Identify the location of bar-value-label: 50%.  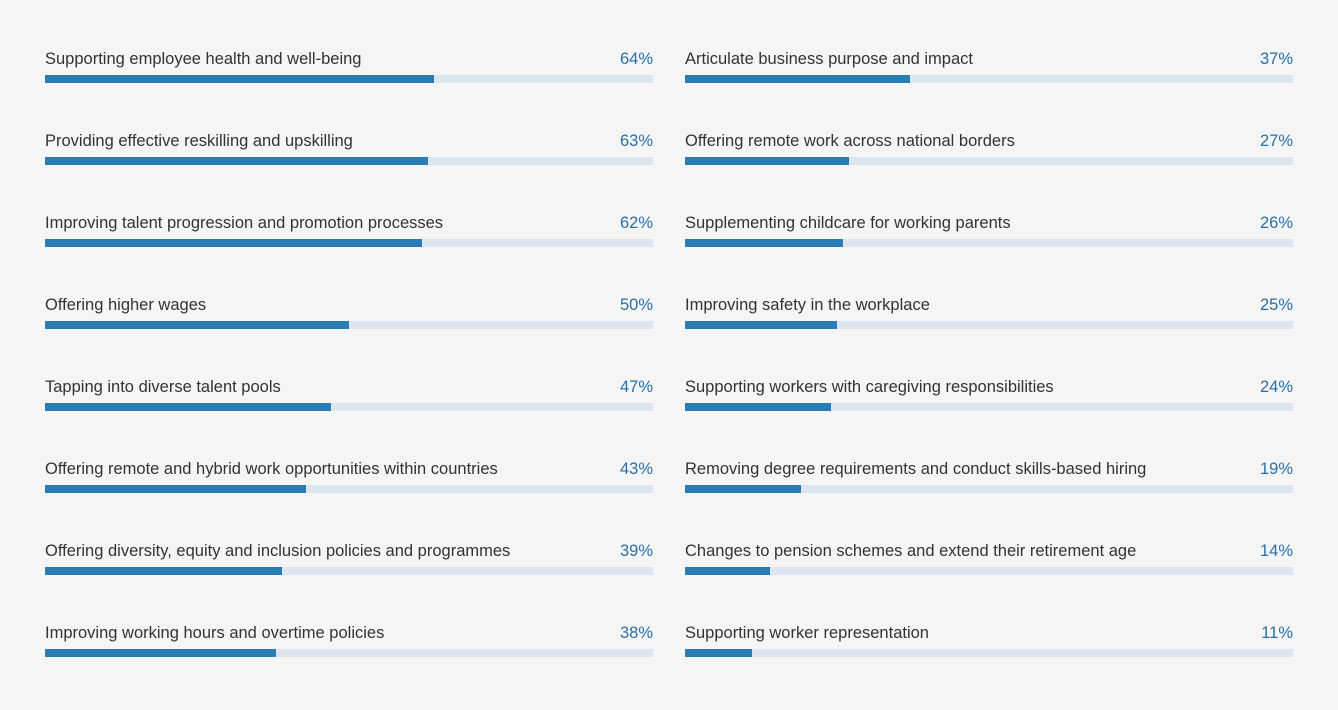
(636, 305).